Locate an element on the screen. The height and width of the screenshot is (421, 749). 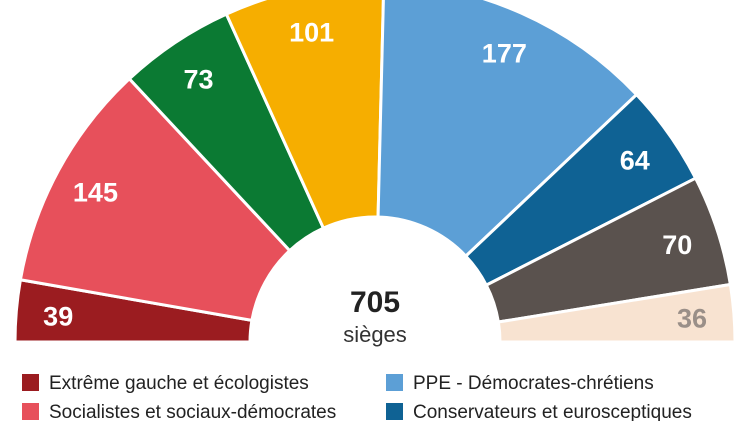
value-label: 177 is located at coordinates (504, 54).